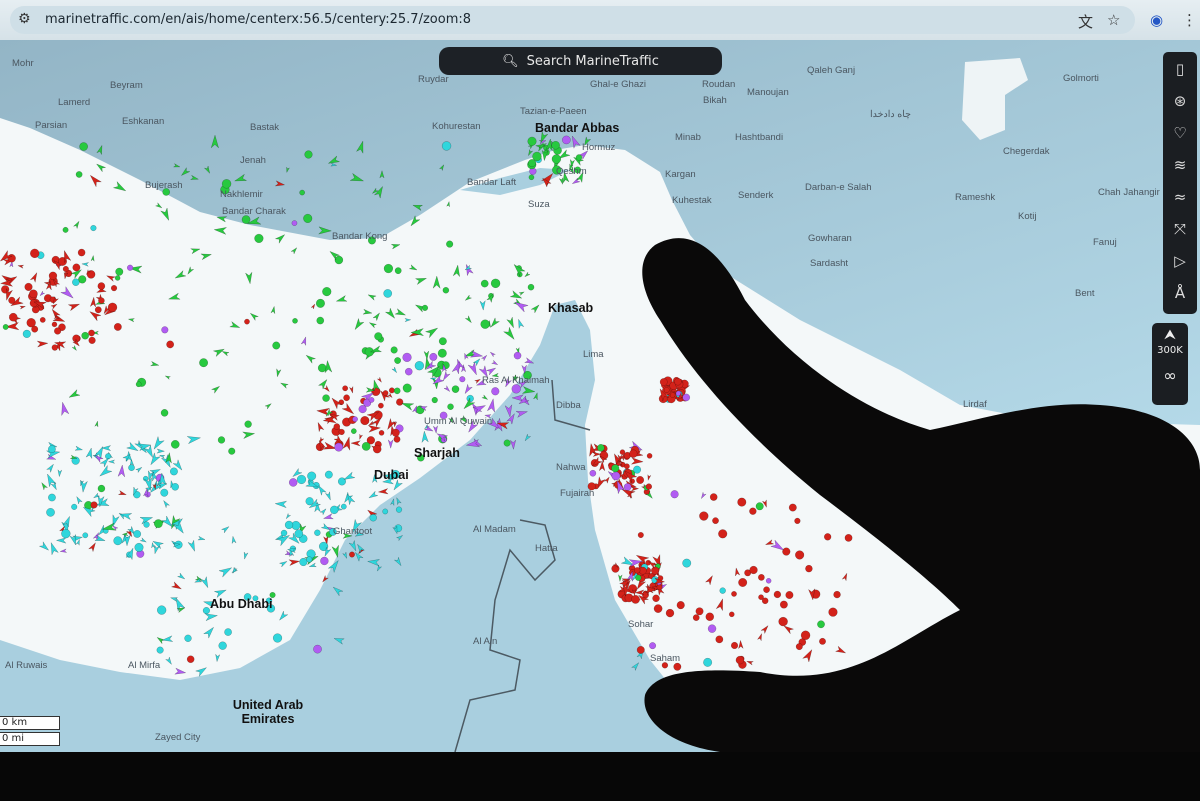 The width and height of the screenshot is (1200, 801). What do you see at coordinates (1086, 22) in the screenshot?
I see `translate-icon: 文` at bounding box center [1086, 22].